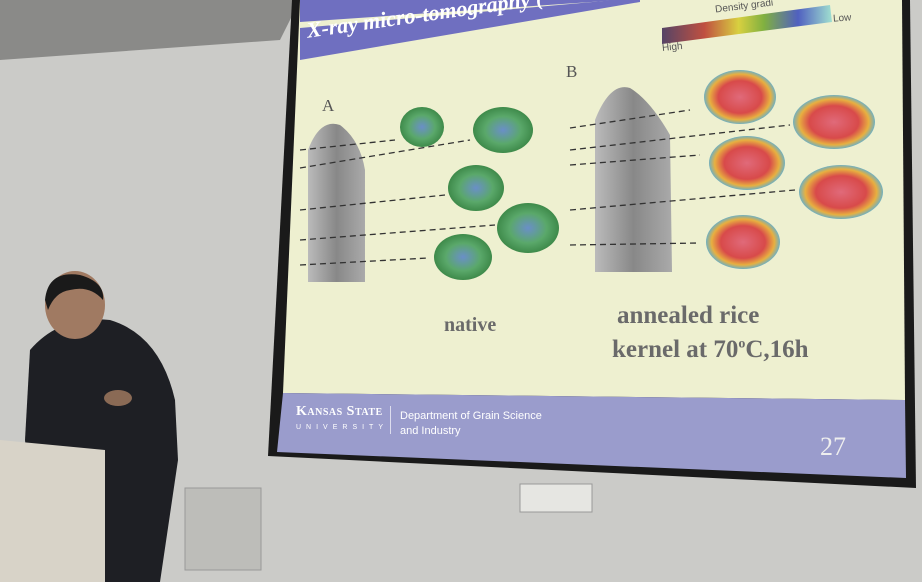  I want to click on department-name: Department of Grain Science and Industry, so click(471, 423).